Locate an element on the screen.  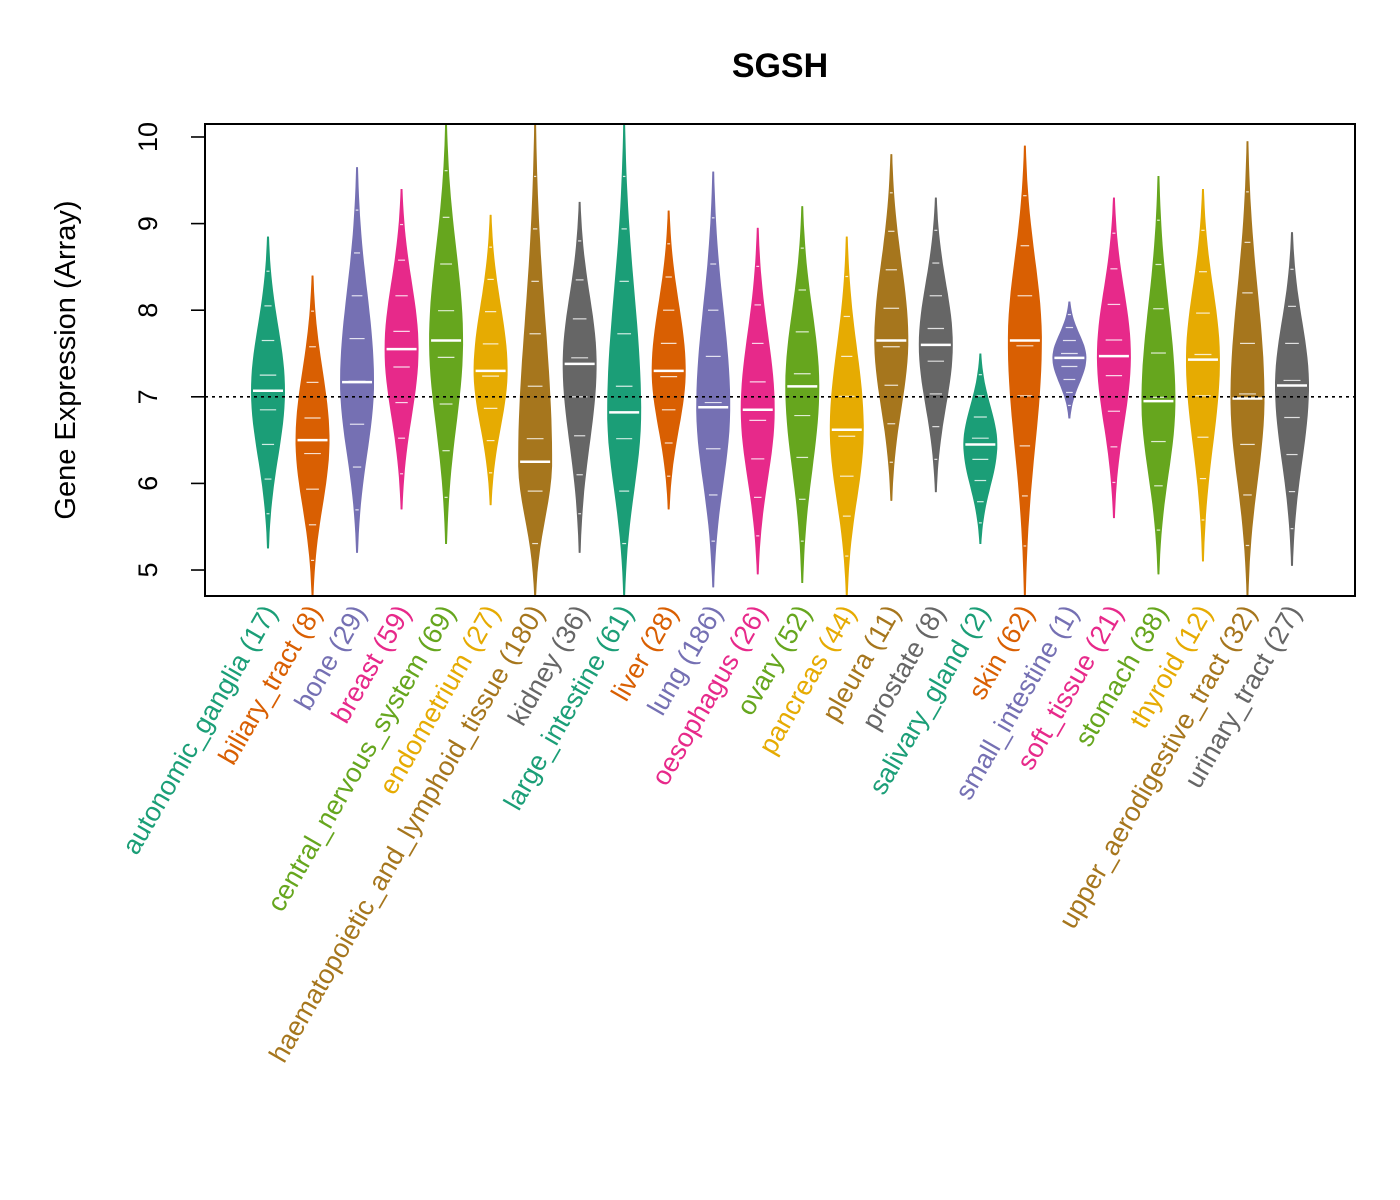
violin-bone is located at coordinates (357, 360).